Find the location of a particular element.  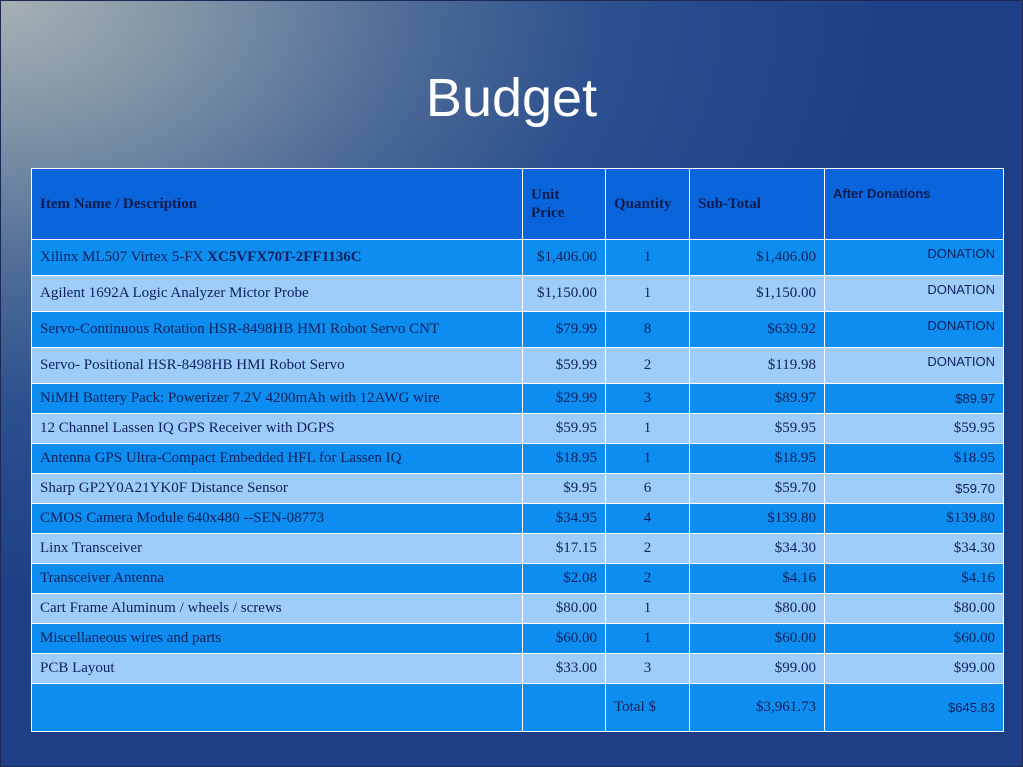

row-unit-price: $79.99 is located at coordinates (564, 329).